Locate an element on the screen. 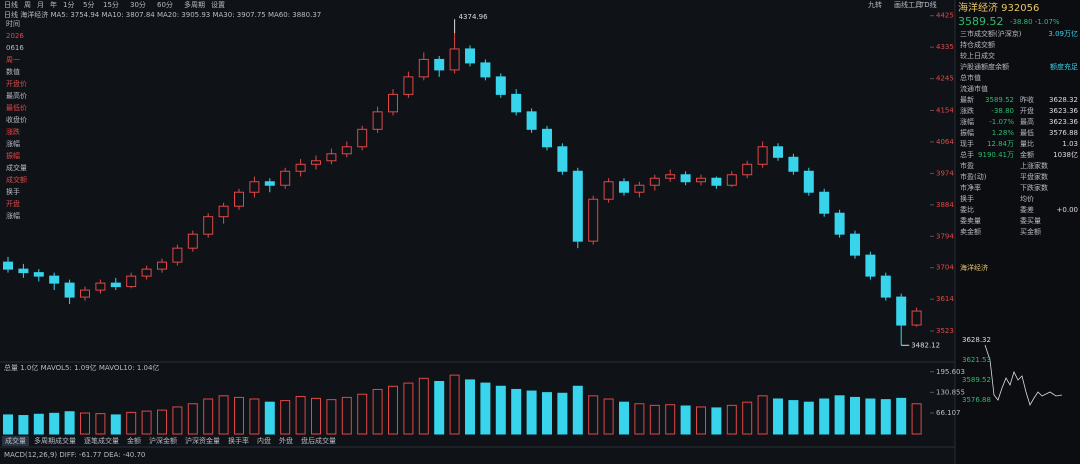 The width and height of the screenshot is (1080, 464). quote-label: 下跌家数 is located at coordinates (1034, 187).